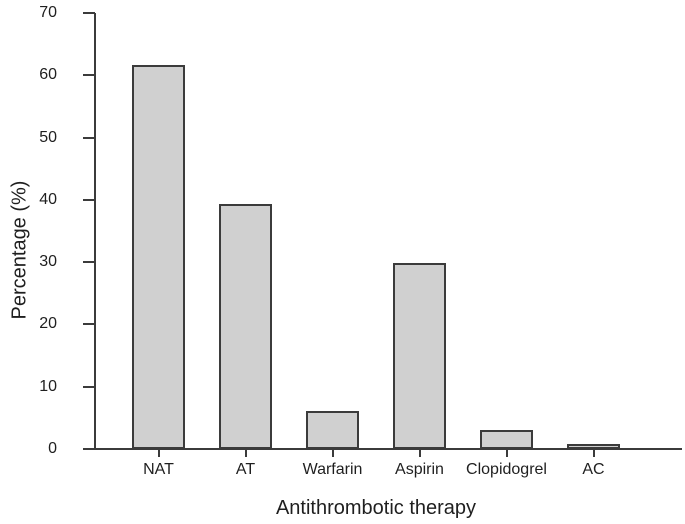  Describe the element at coordinates (245, 326) in the screenshot. I see `bar-at` at that location.